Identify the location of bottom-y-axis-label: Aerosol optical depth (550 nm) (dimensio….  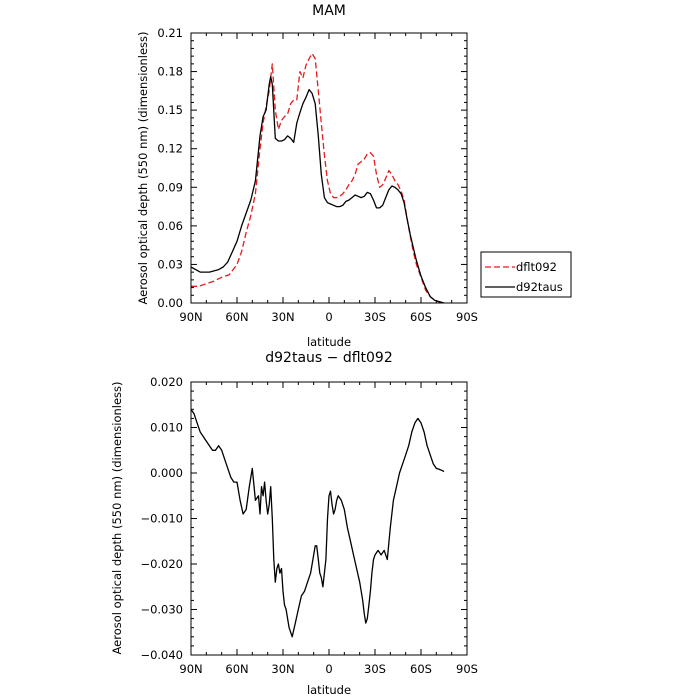
(117, 517).